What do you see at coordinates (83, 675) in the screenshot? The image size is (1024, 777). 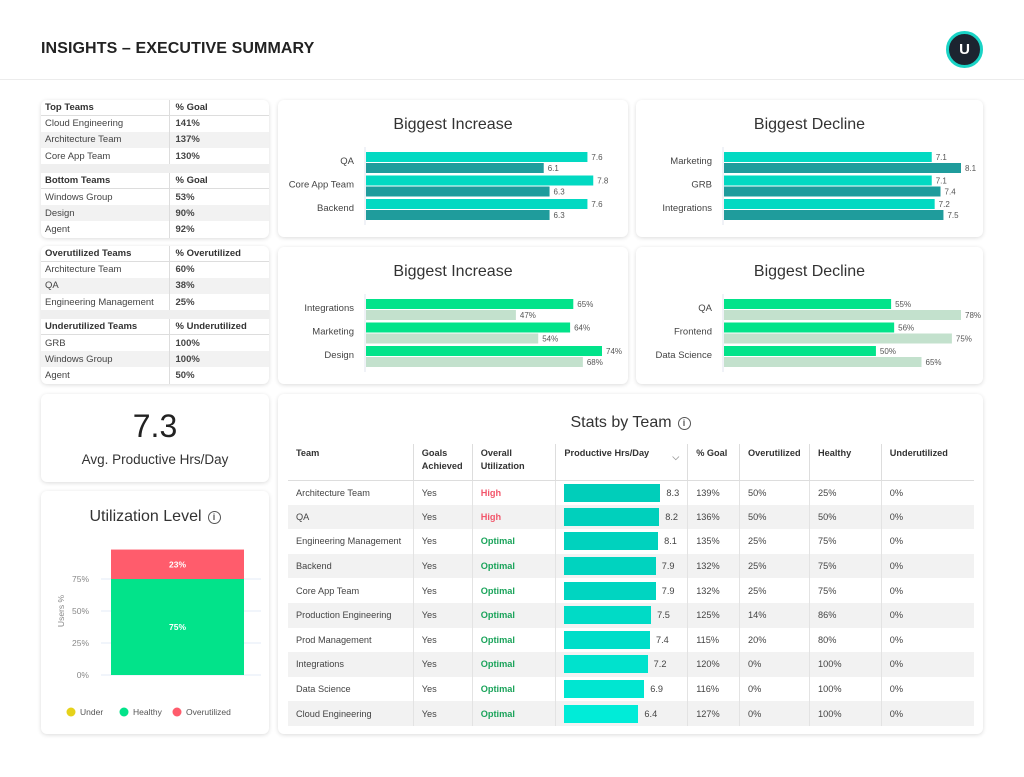 I see `y-tick-label: 0%` at bounding box center [83, 675].